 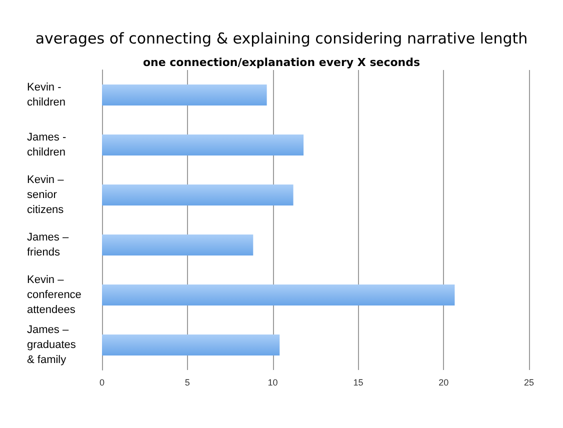 What do you see at coordinates (281, 62) in the screenshot?
I see `chart-subtitle: one connection/explanation every X seconds` at bounding box center [281, 62].